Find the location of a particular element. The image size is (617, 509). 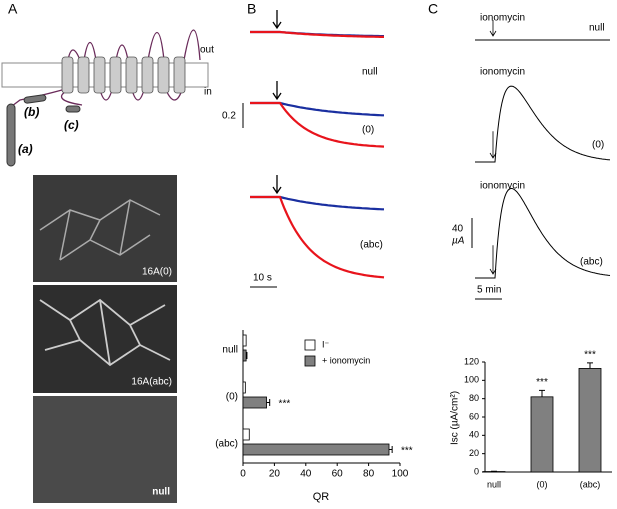

y-tick-label: 40 is located at coordinates (474, 435).